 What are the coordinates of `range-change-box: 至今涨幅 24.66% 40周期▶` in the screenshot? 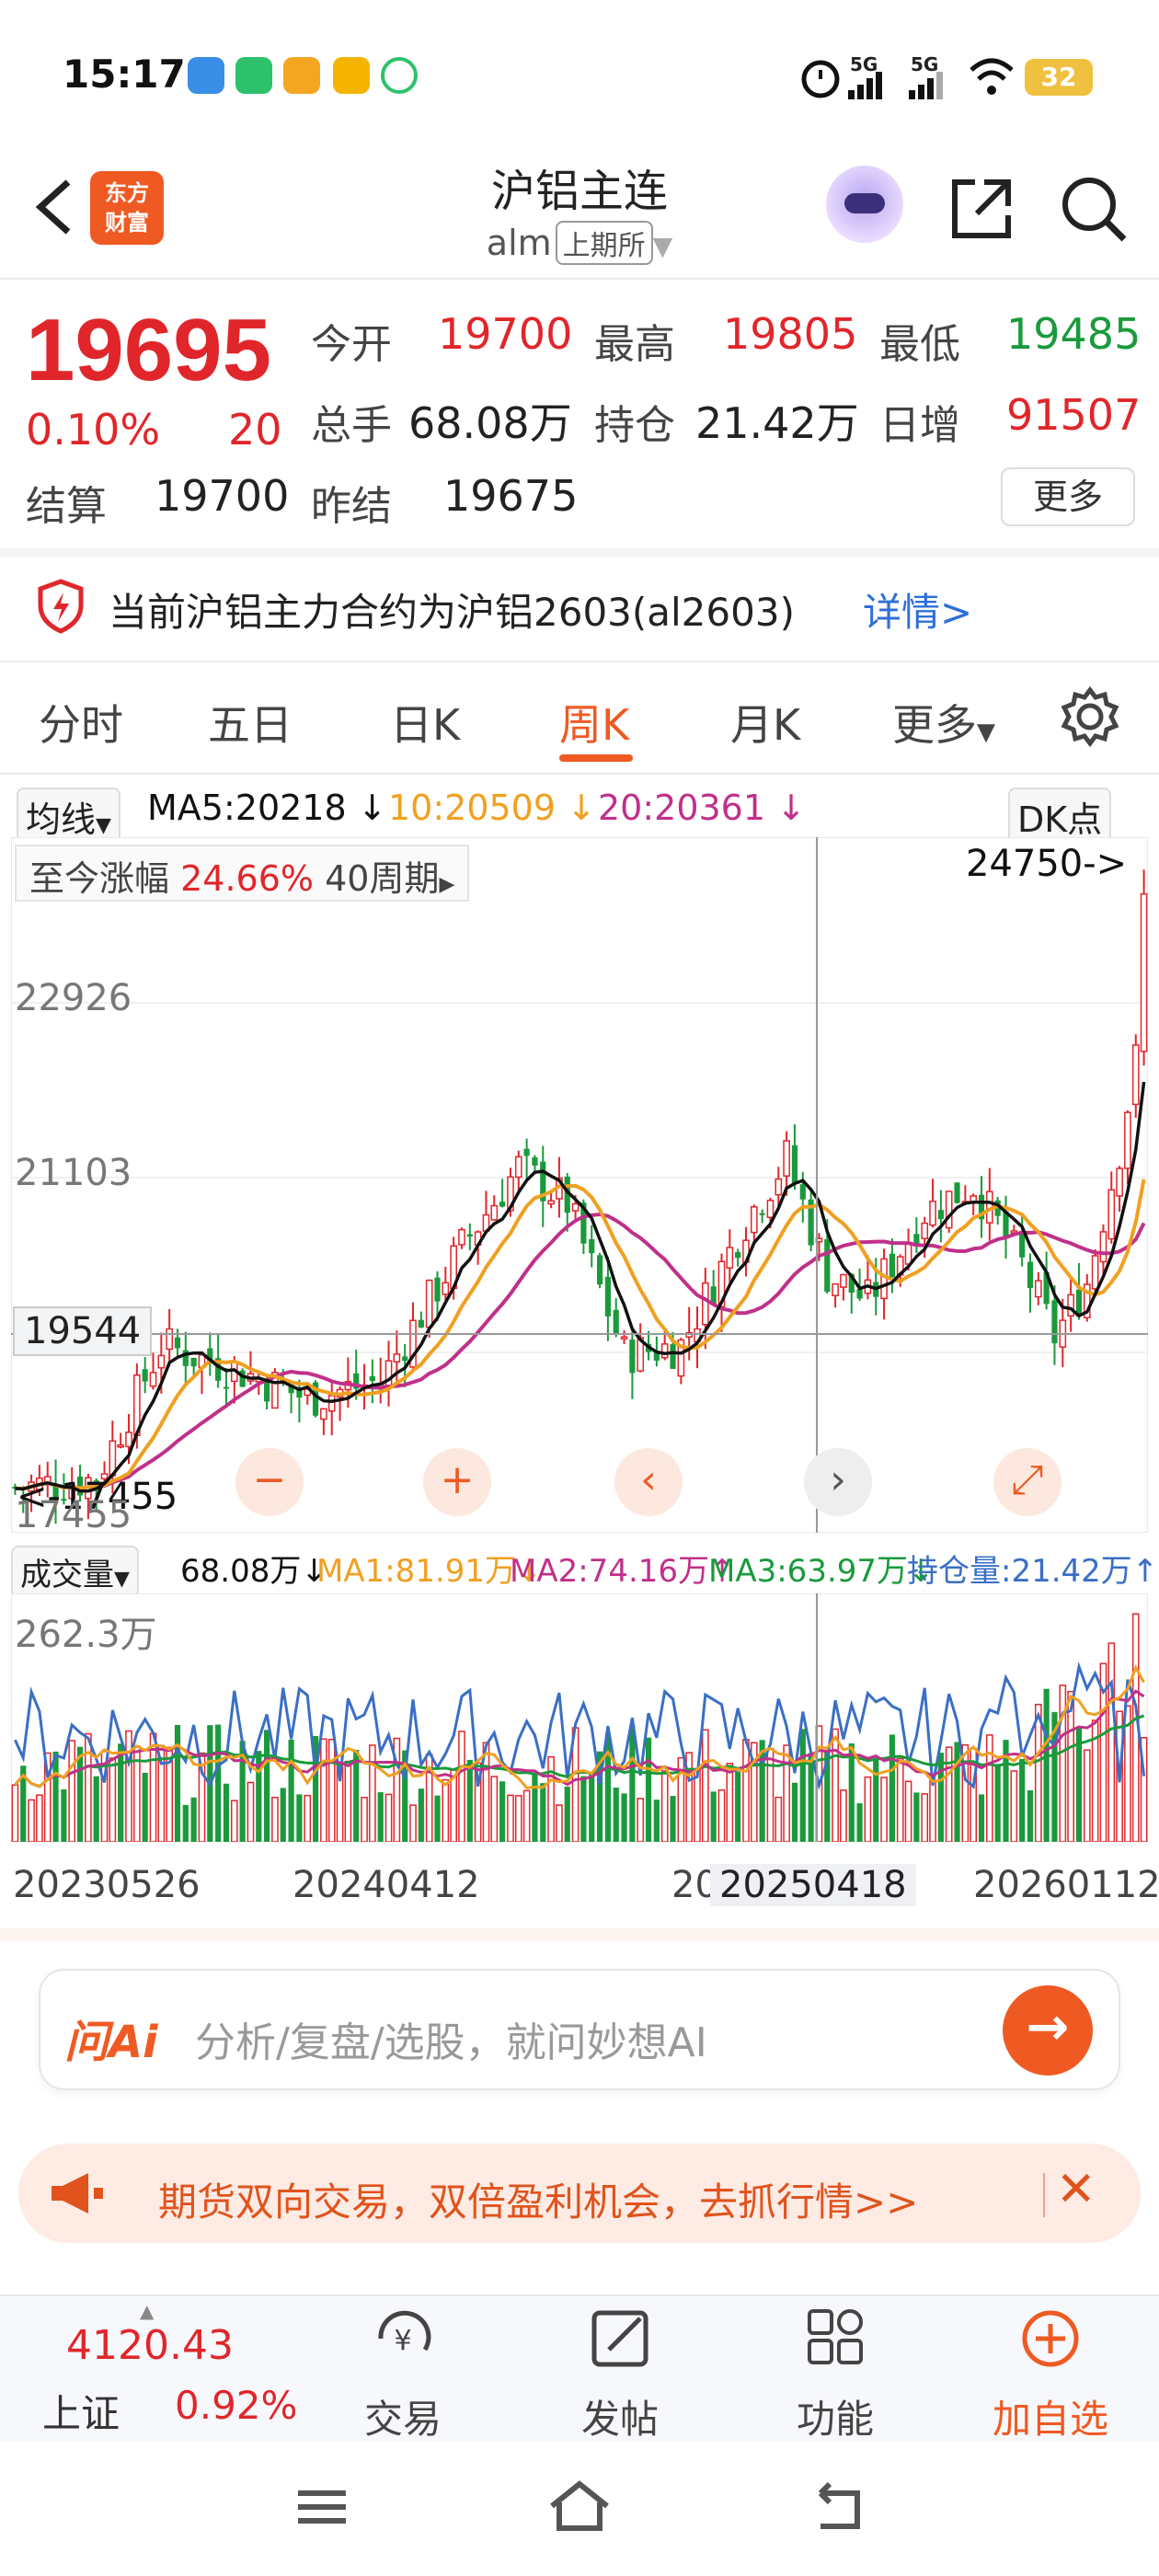 It's located at (242, 873).